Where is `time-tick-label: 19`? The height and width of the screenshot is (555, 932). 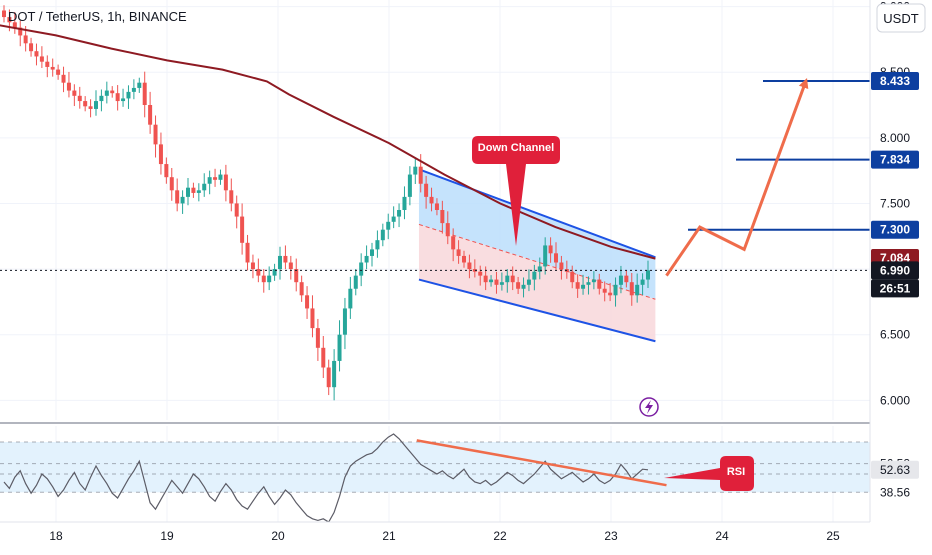
time-tick-label: 19 is located at coordinates (167, 536).